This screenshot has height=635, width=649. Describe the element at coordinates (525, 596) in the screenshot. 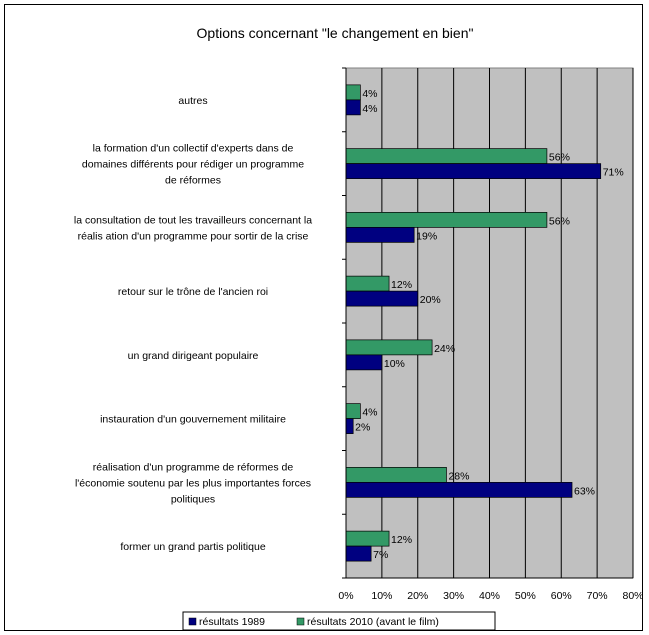

I see `x-tick-label: 50%` at that location.